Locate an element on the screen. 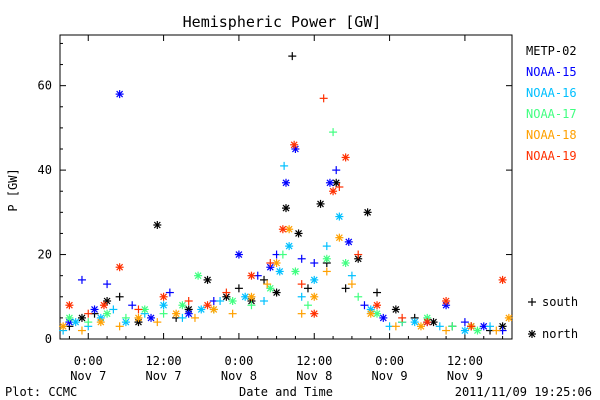  x-tick-date: Nov 7 is located at coordinates (164, 376).